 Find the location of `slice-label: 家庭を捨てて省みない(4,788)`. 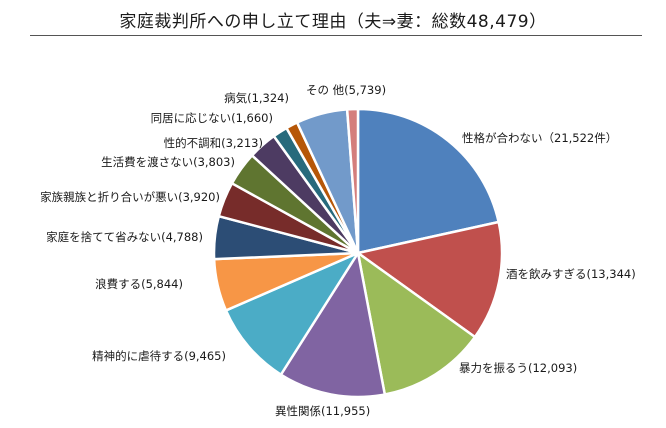

slice-label: 家庭を捨てて省みない(4,788) is located at coordinates (124, 237).